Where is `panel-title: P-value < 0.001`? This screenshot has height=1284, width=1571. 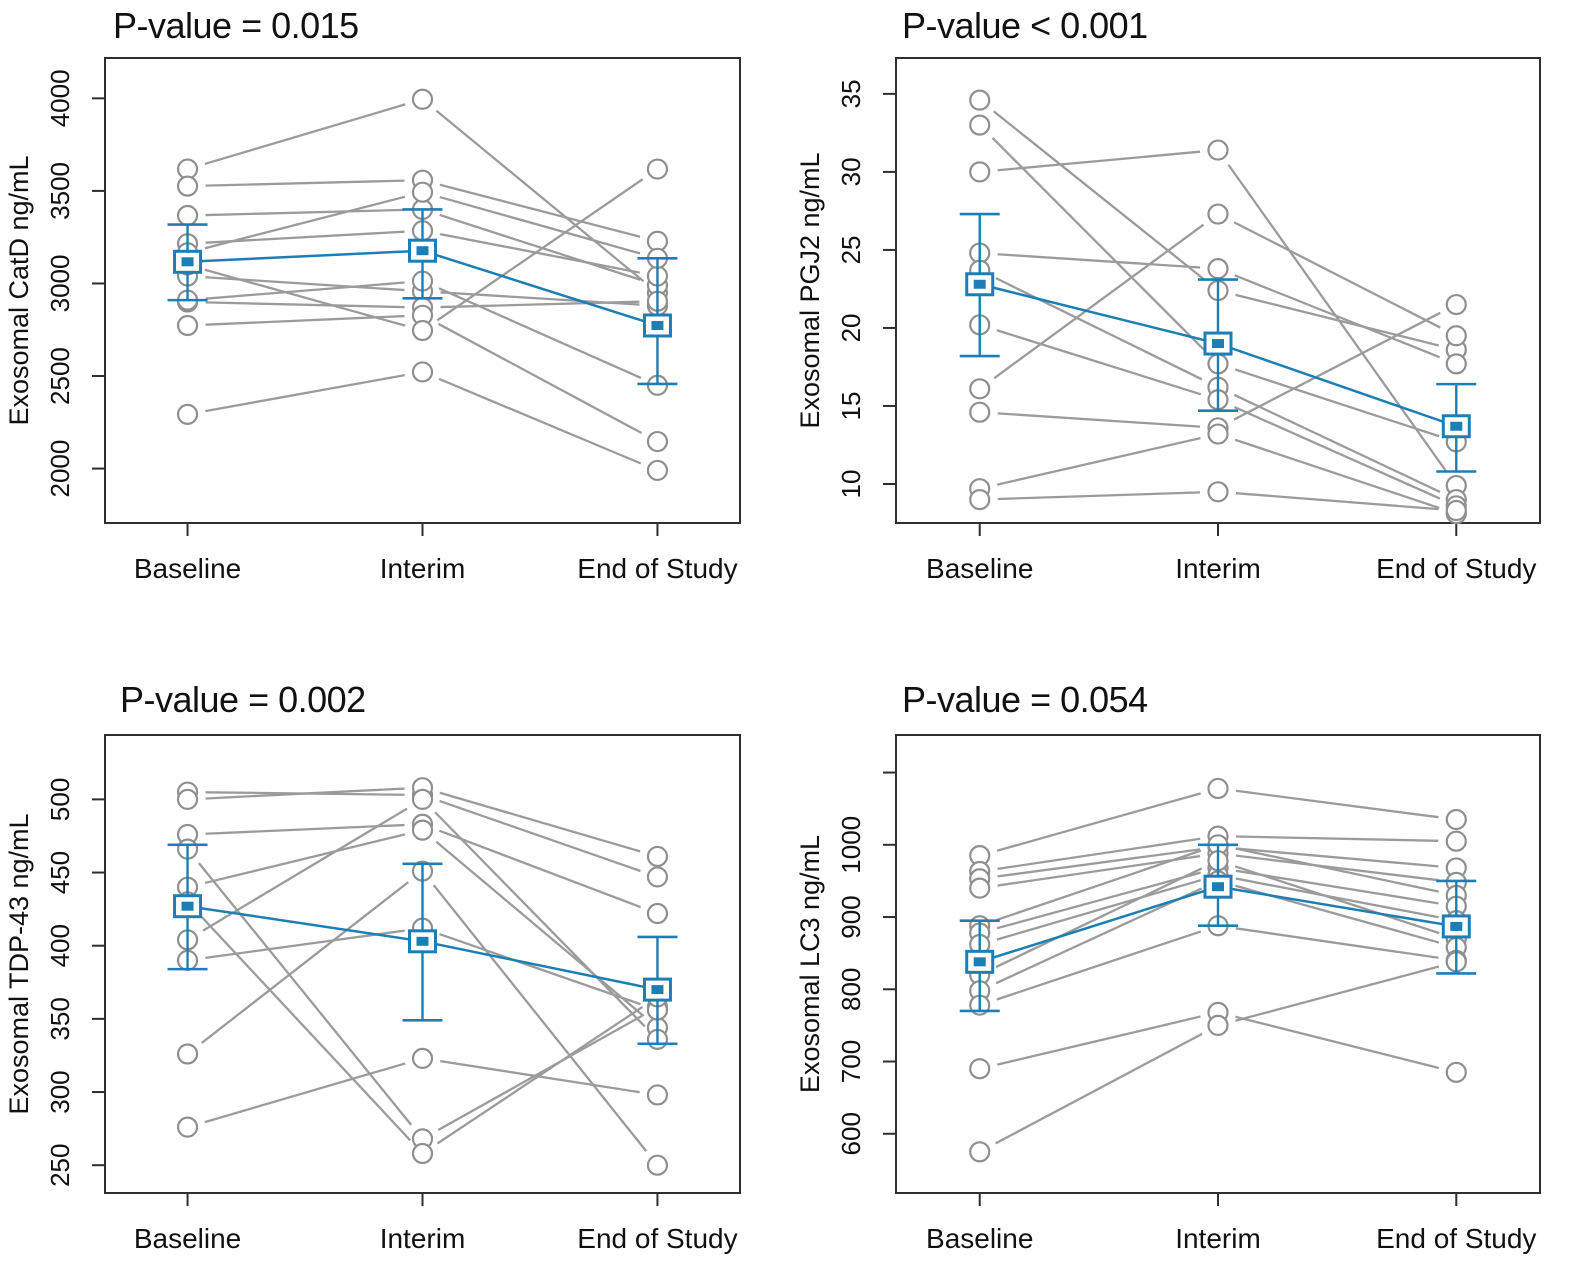
panel-title: P-value < 0.001 is located at coordinates (1025, 25).